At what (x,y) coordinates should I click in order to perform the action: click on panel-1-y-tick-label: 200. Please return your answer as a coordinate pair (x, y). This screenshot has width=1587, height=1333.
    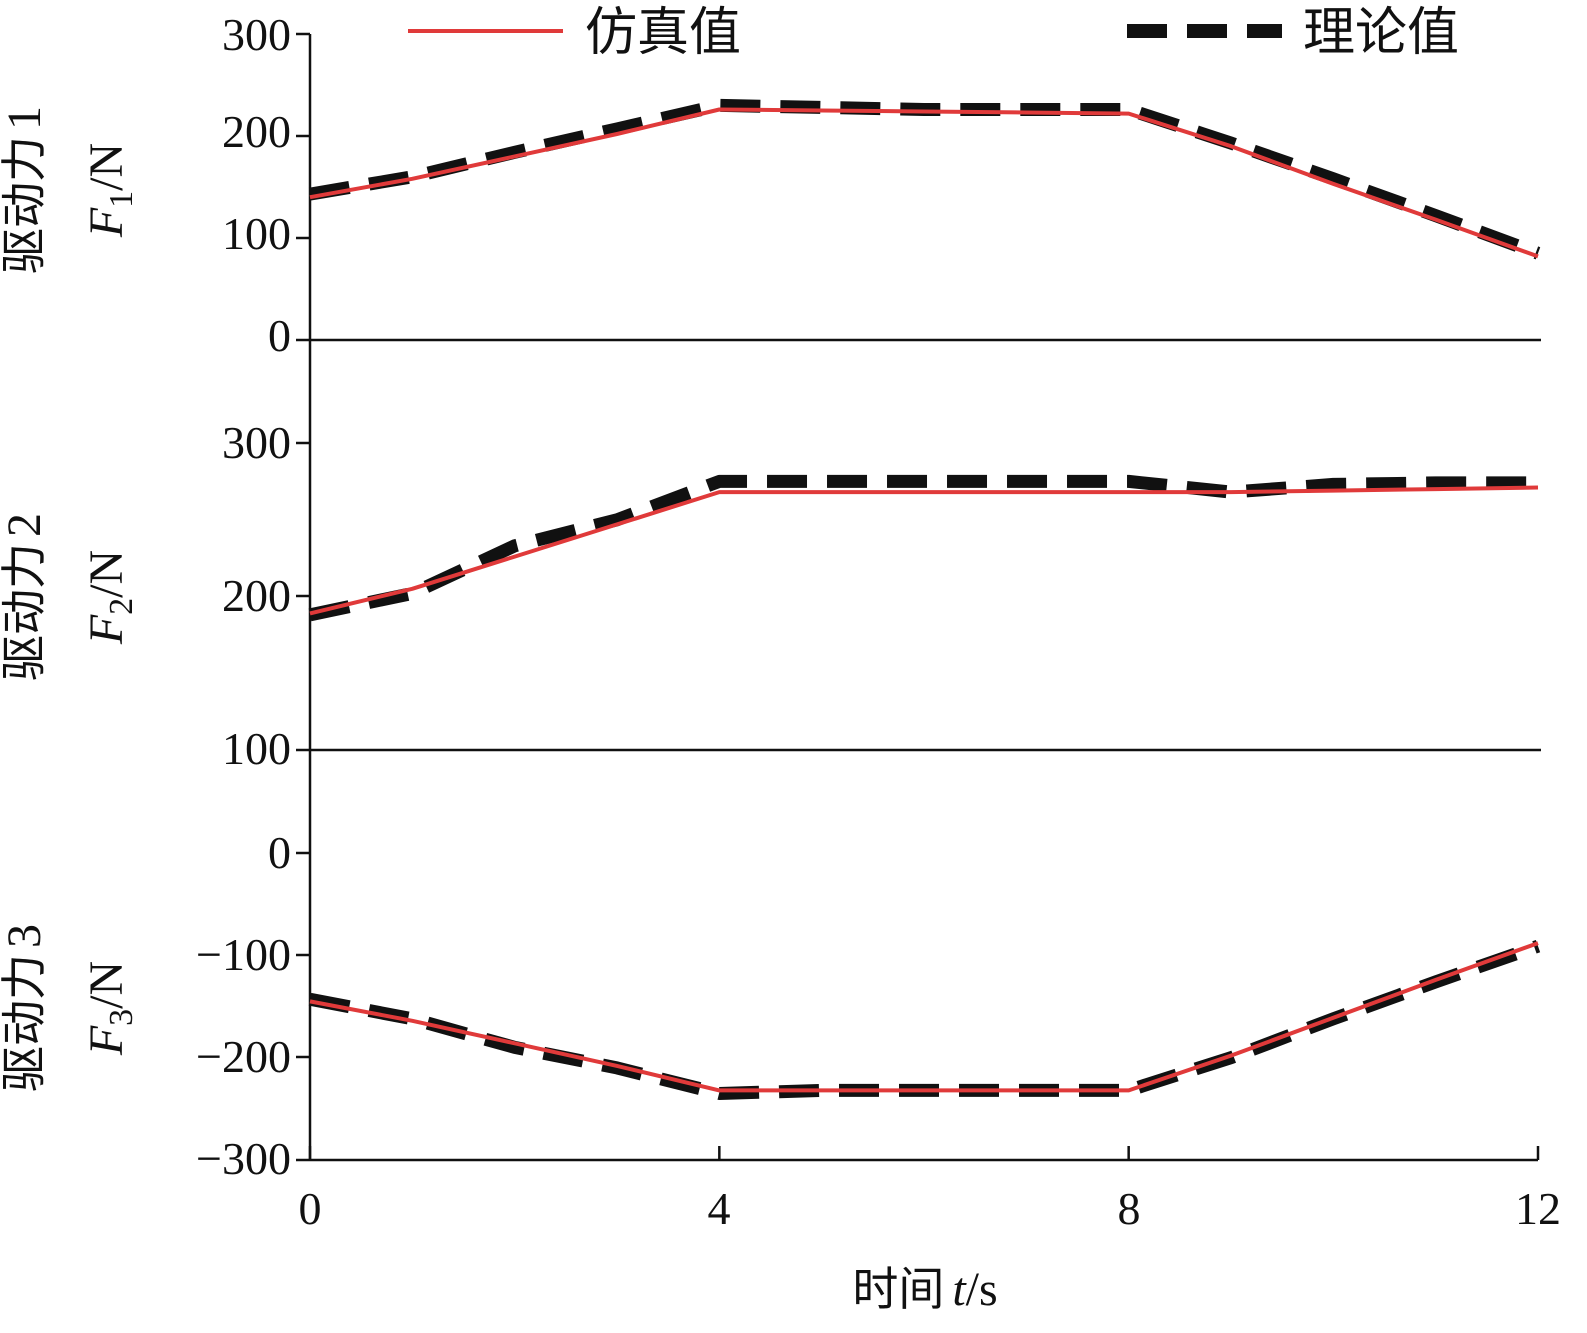
    Looking at the image, I should click on (256, 131).